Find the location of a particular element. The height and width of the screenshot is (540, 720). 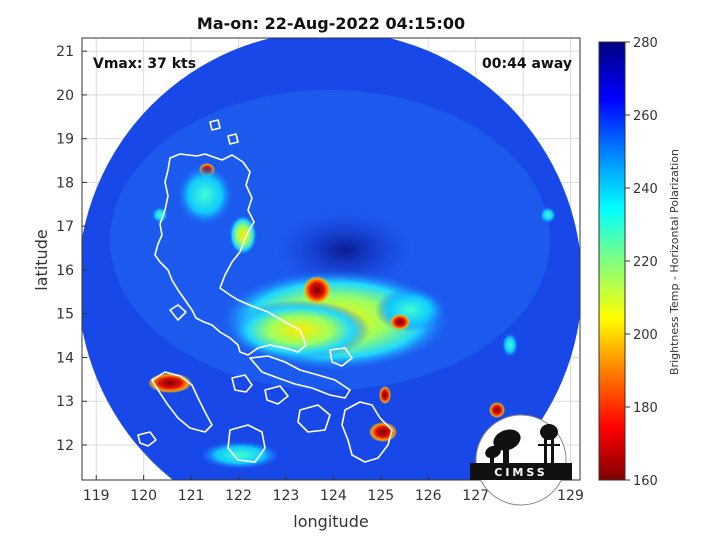

figure-title: Ma-on: 22-Aug-2022 04:15:00 is located at coordinates (331, 23).